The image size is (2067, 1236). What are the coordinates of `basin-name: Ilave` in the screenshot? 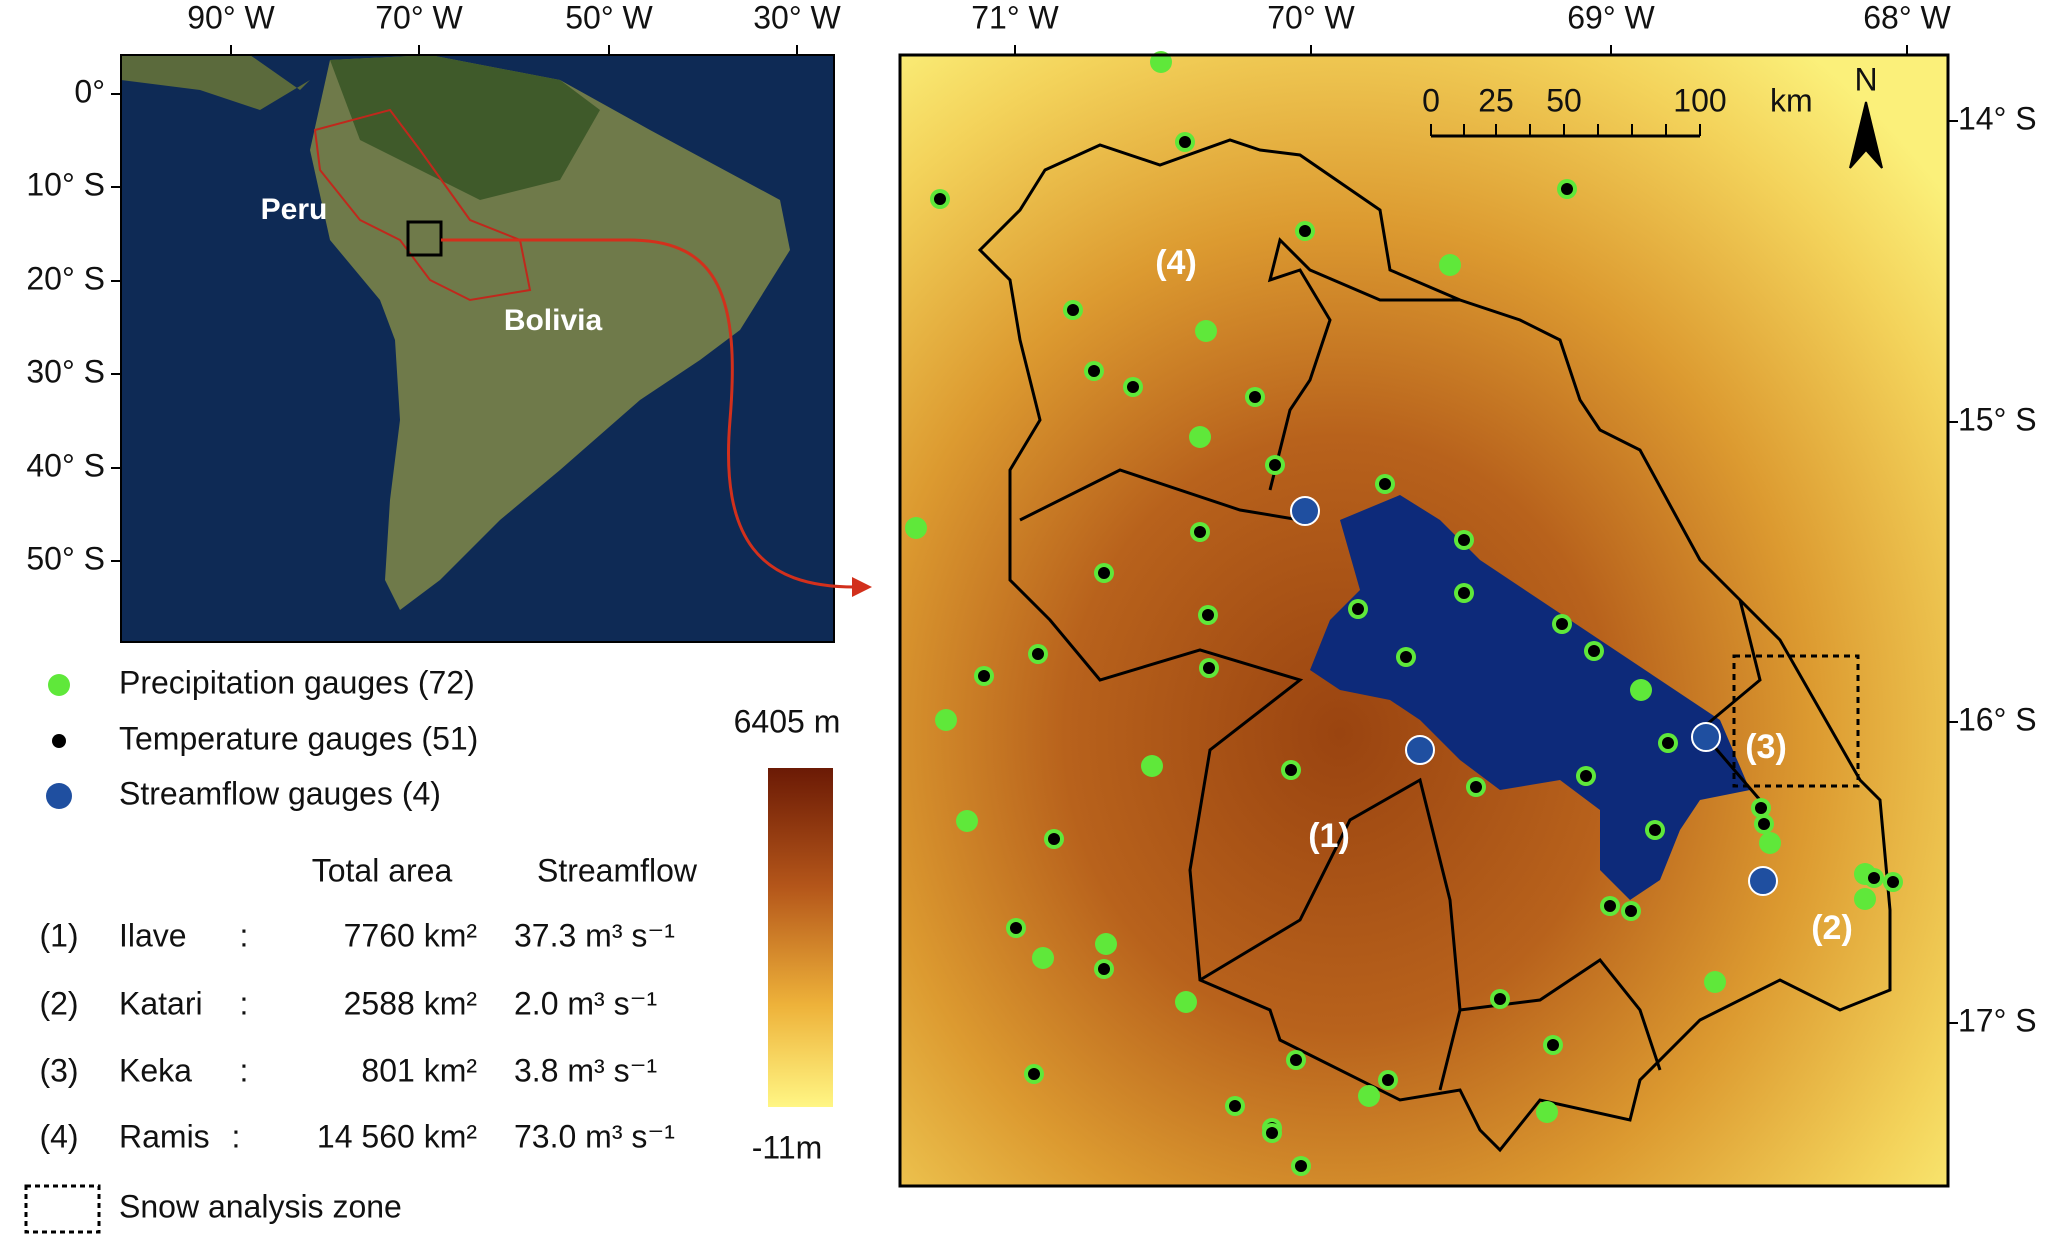 It's located at (153, 935).